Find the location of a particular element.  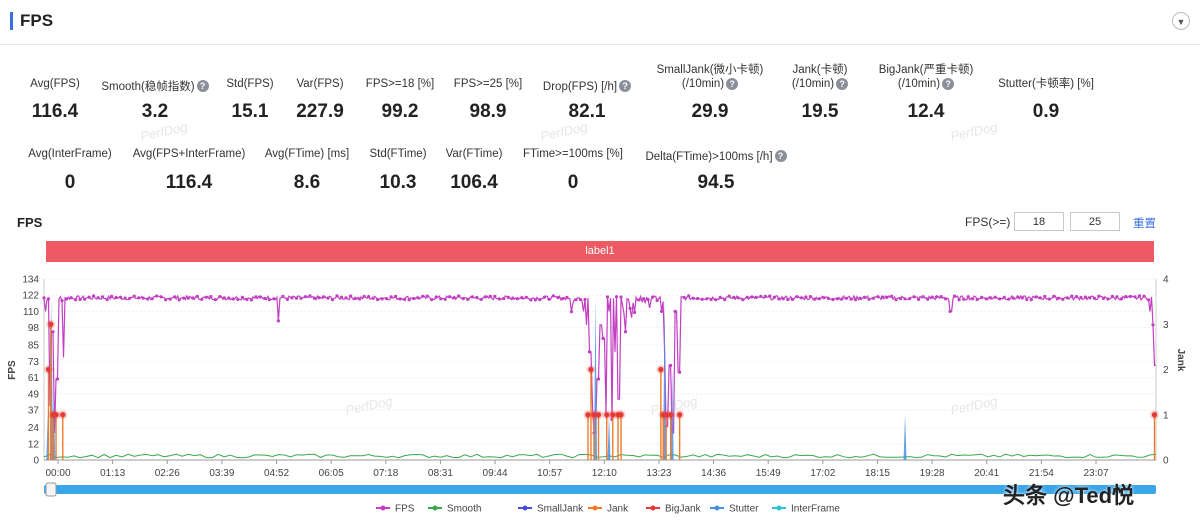

stat-item: Smooth(稳帧指数)? 3.2 is located at coordinates (155, 99).